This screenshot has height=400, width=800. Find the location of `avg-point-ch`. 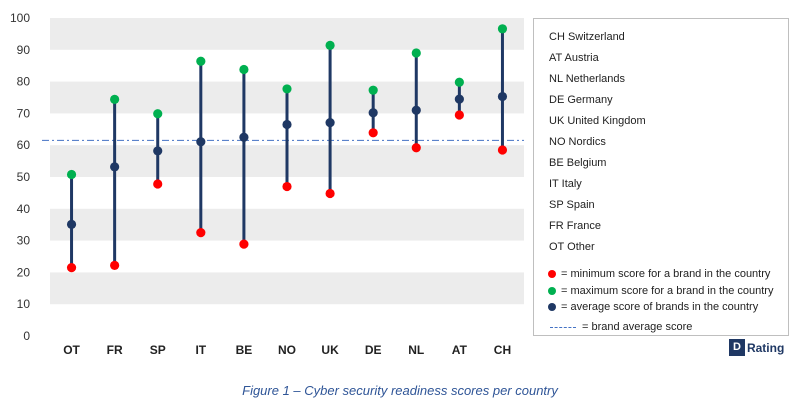

avg-point-ch is located at coordinates (502, 96).